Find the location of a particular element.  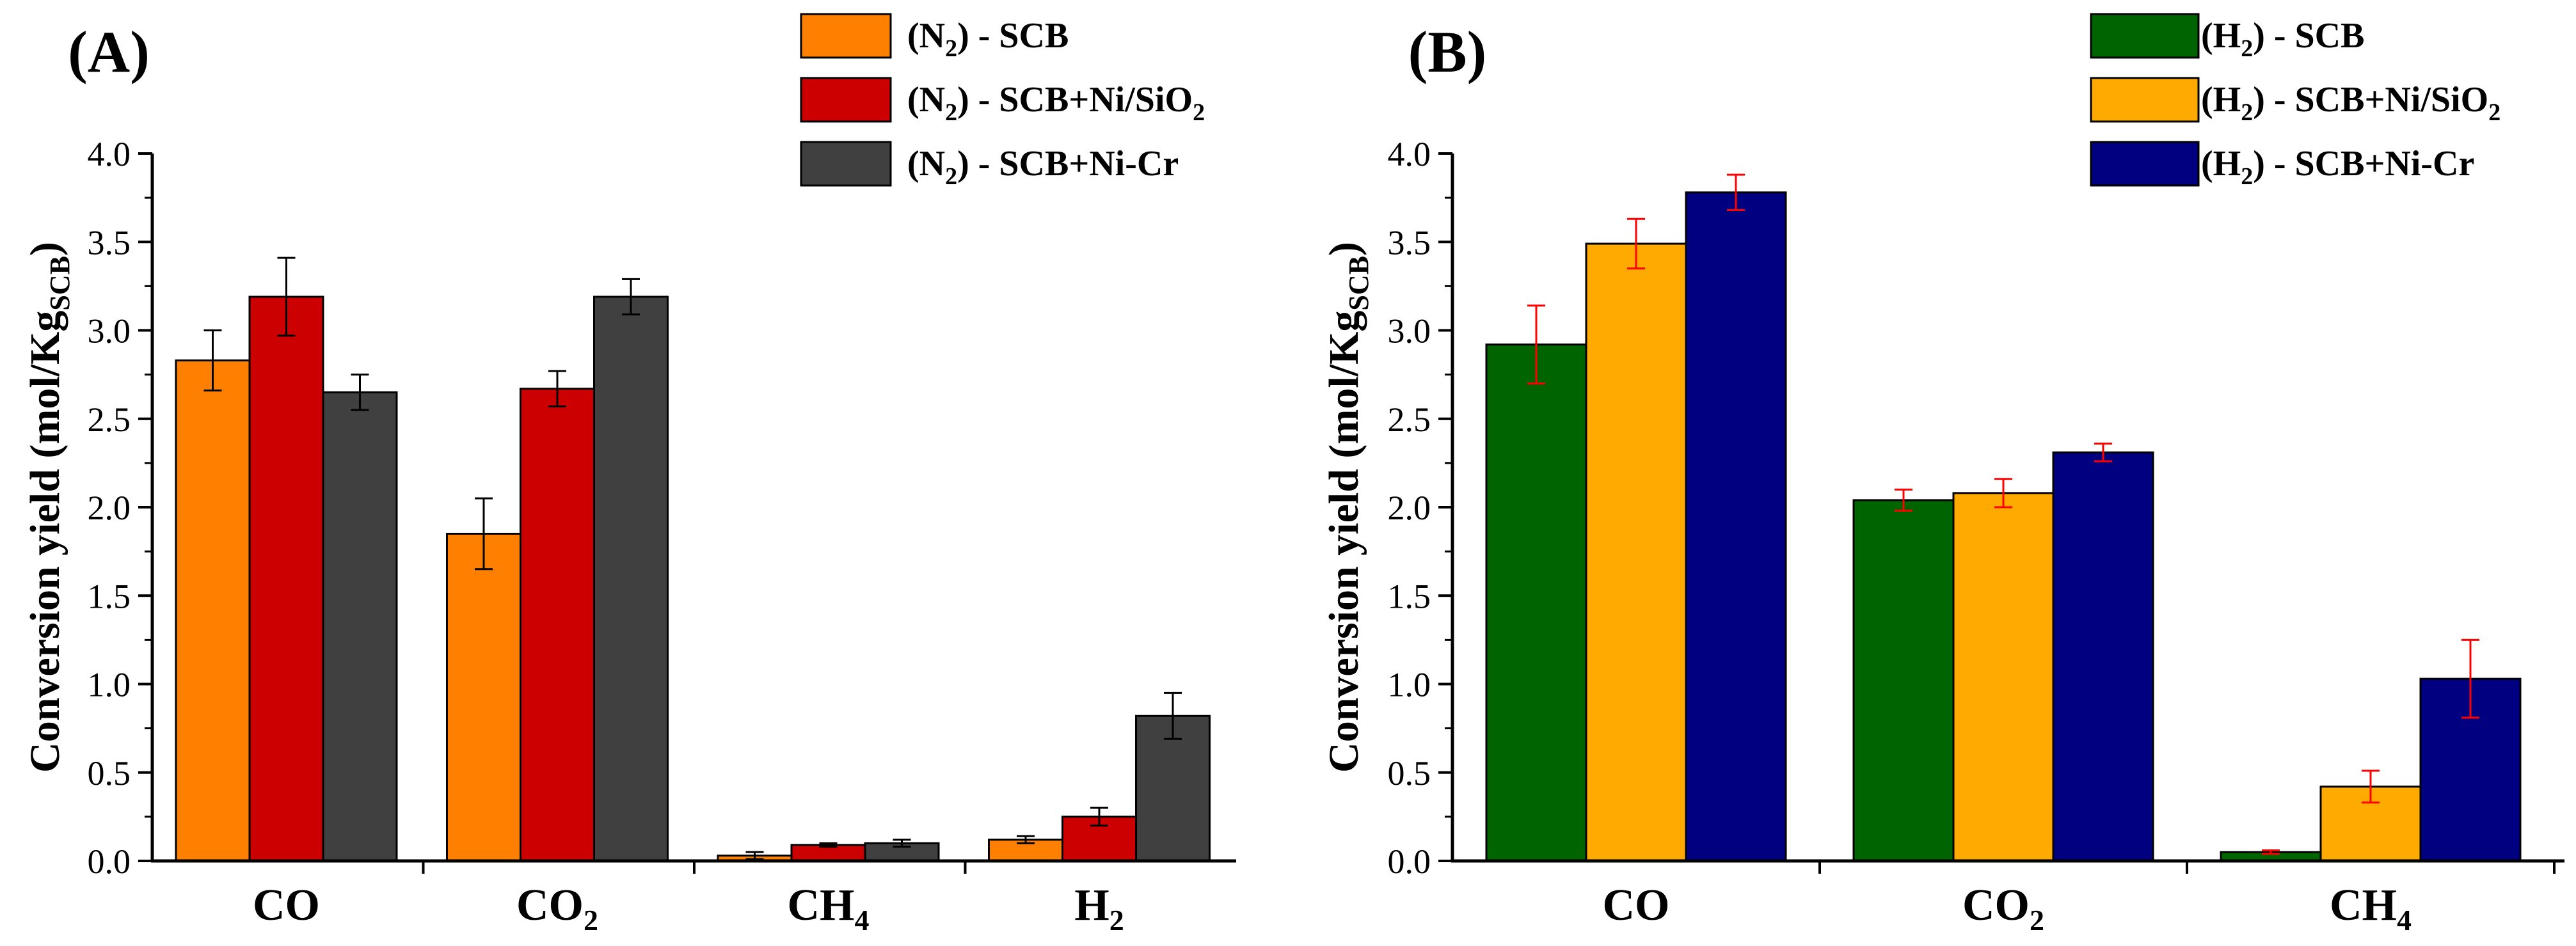

legend-label-1: (H2) - SCB is located at coordinates (2282, 39).